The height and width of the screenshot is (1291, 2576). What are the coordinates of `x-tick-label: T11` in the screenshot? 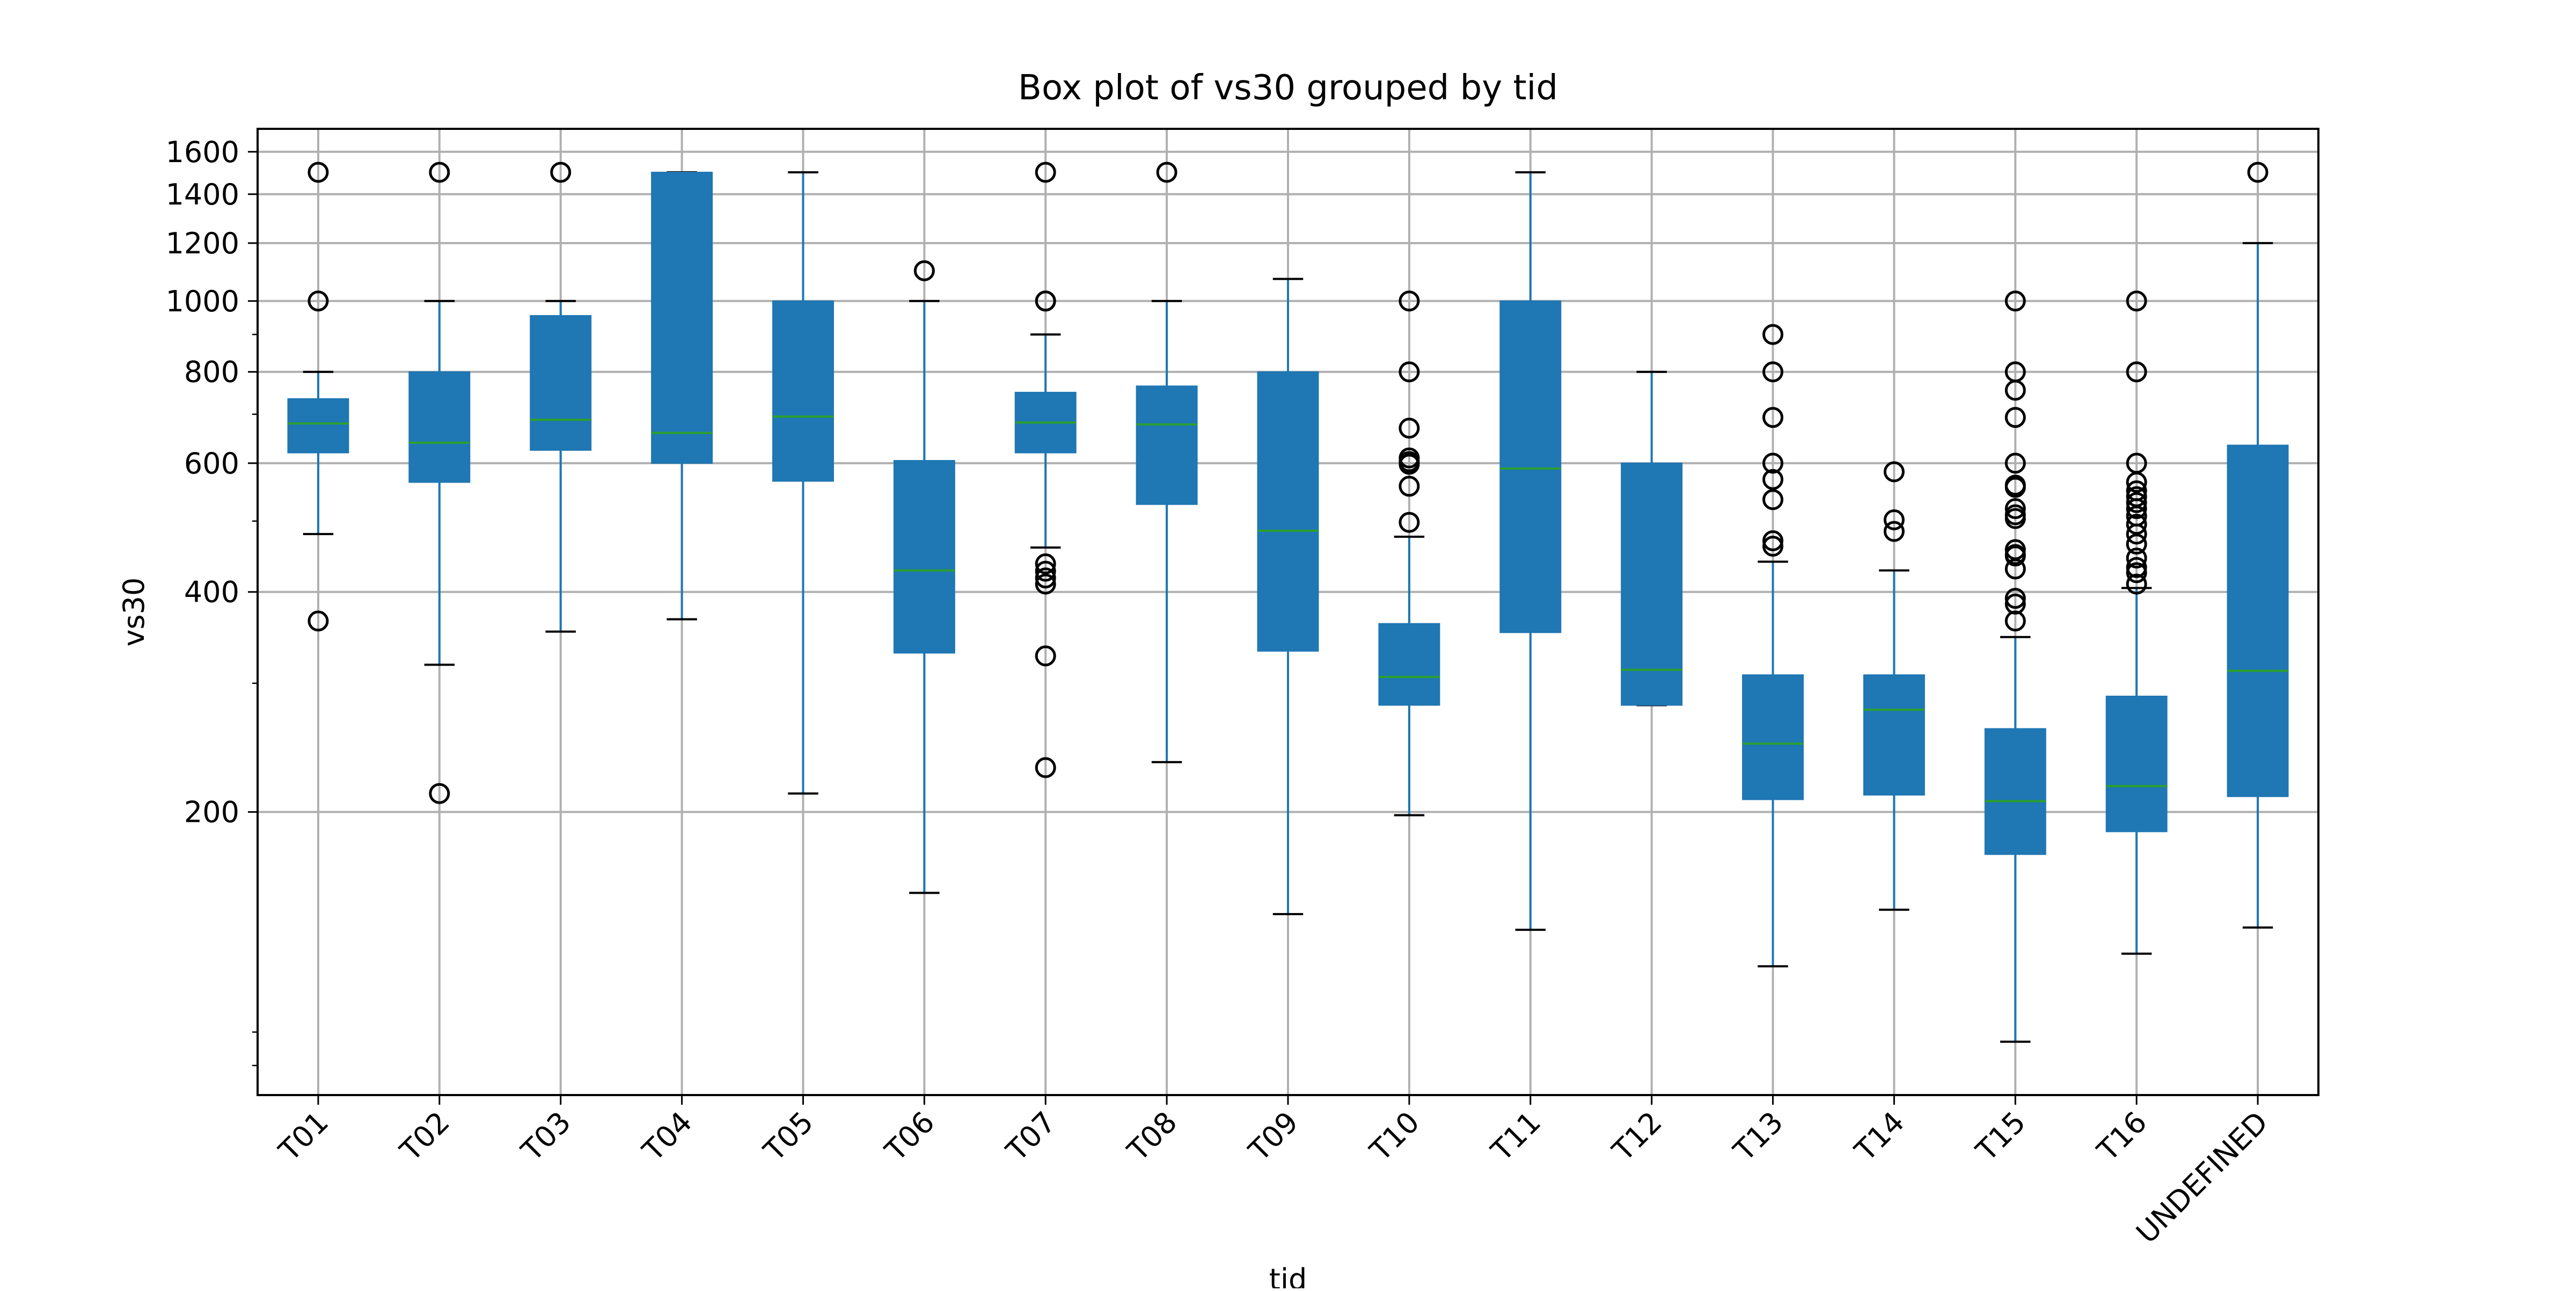 It's located at (1515, 1136).